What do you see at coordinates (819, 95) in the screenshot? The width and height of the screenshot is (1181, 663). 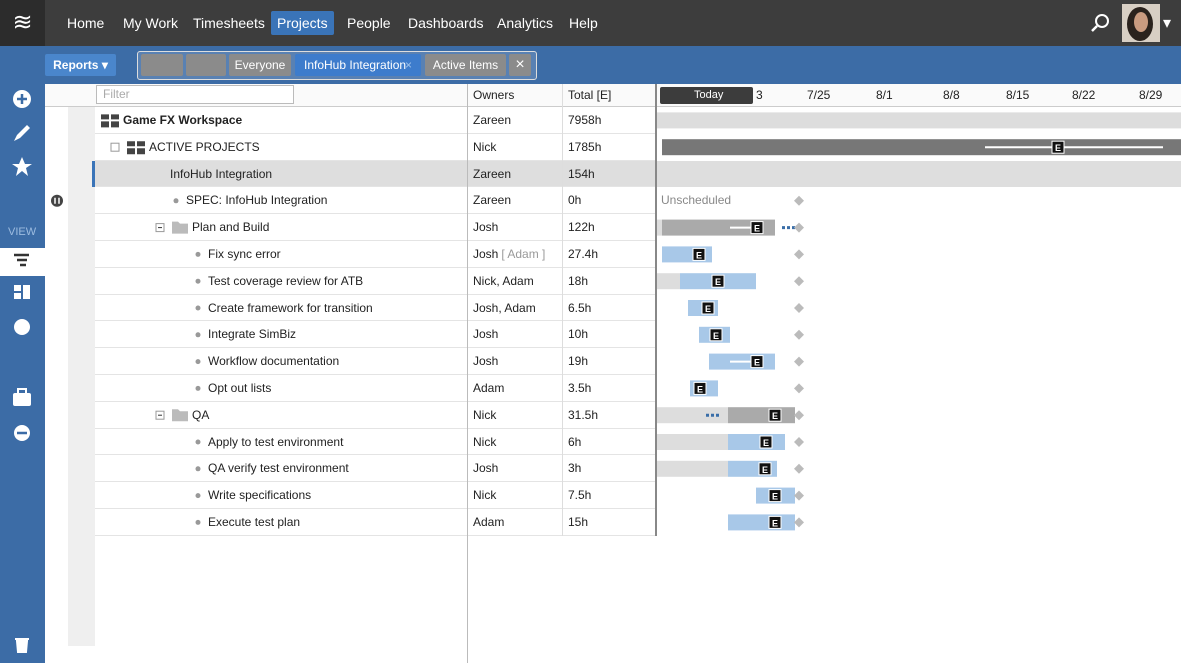 I see `timeline-date: 7/25` at bounding box center [819, 95].